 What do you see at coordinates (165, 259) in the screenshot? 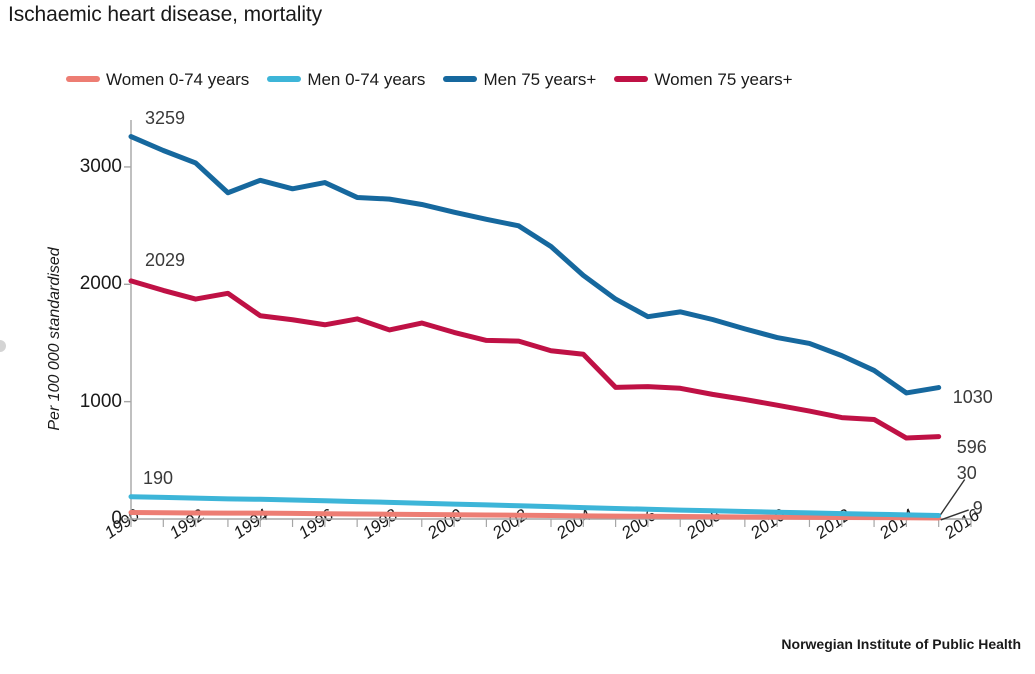
I see `data-label-women-75-start: 2029` at bounding box center [165, 259].